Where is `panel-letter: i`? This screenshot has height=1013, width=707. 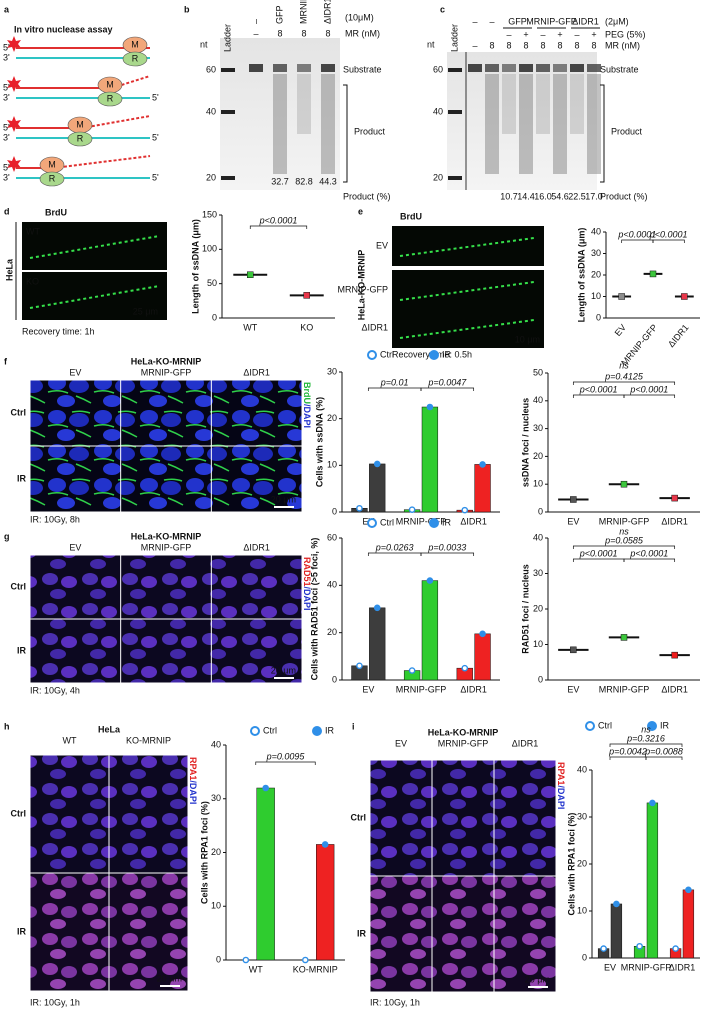
panel-letter: i is located at coordinates (353, 726).